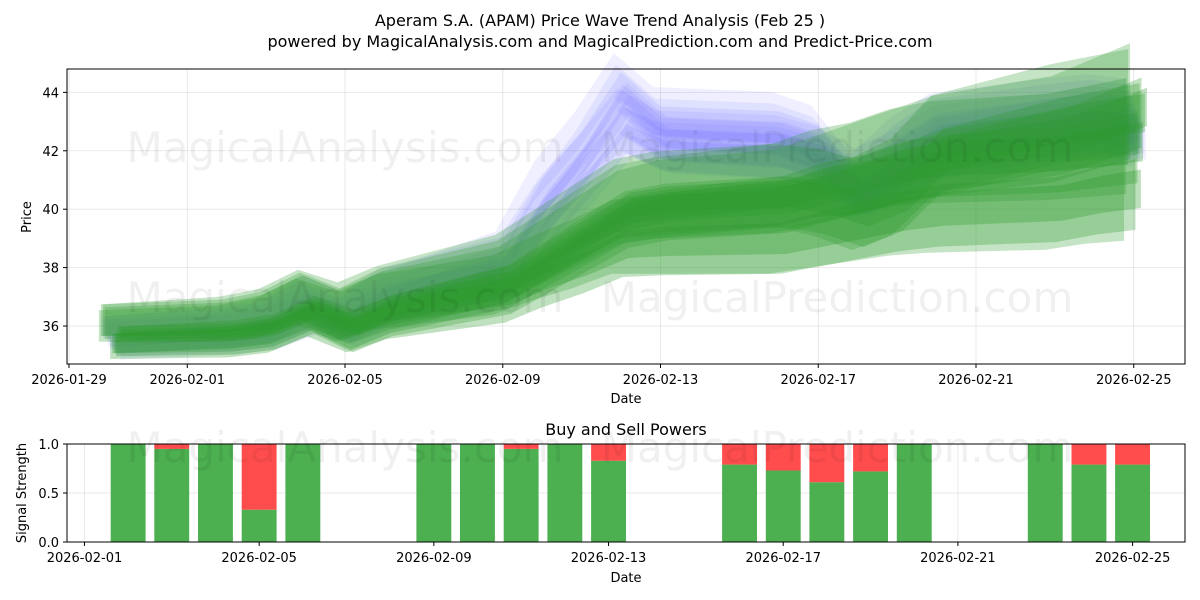 This screenshot has width=1200, height=600. Describe the element at coordinates (69, 380) in the screenshot. I see `price-x-tick-label: 2026-01-29` at that location.